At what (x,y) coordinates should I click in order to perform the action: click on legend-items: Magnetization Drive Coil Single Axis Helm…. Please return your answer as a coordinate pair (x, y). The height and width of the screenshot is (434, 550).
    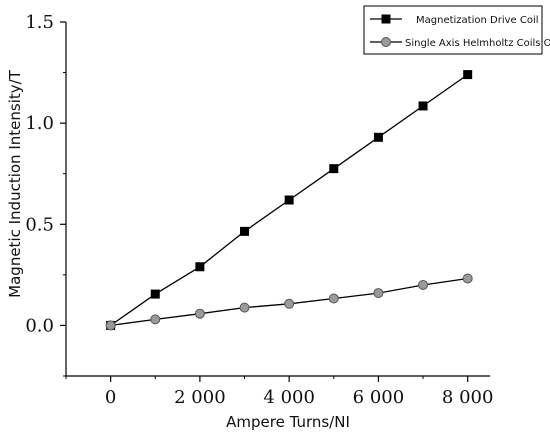
    Looking at the image, I should click on (460, 31).